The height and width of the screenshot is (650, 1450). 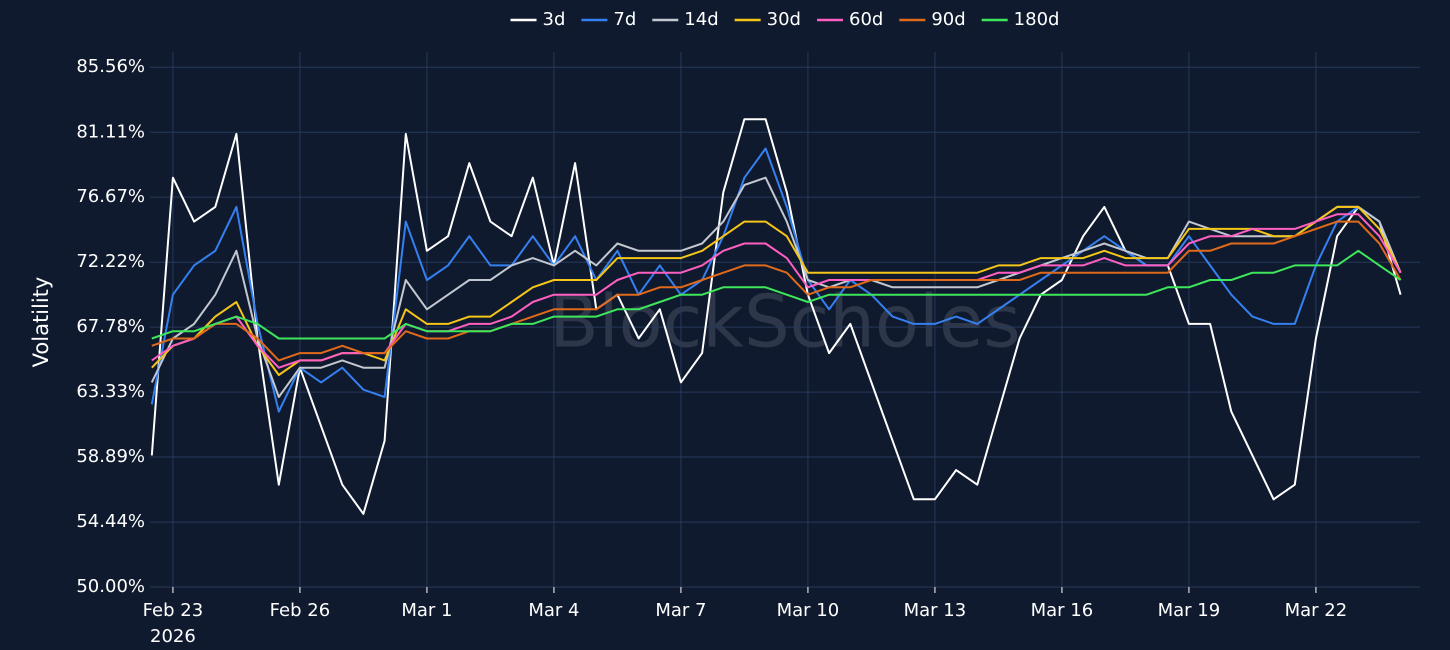 I want to click on legend: 3d 7d 14d 30d 60d 90d 180d, so click(x=785, y=19).